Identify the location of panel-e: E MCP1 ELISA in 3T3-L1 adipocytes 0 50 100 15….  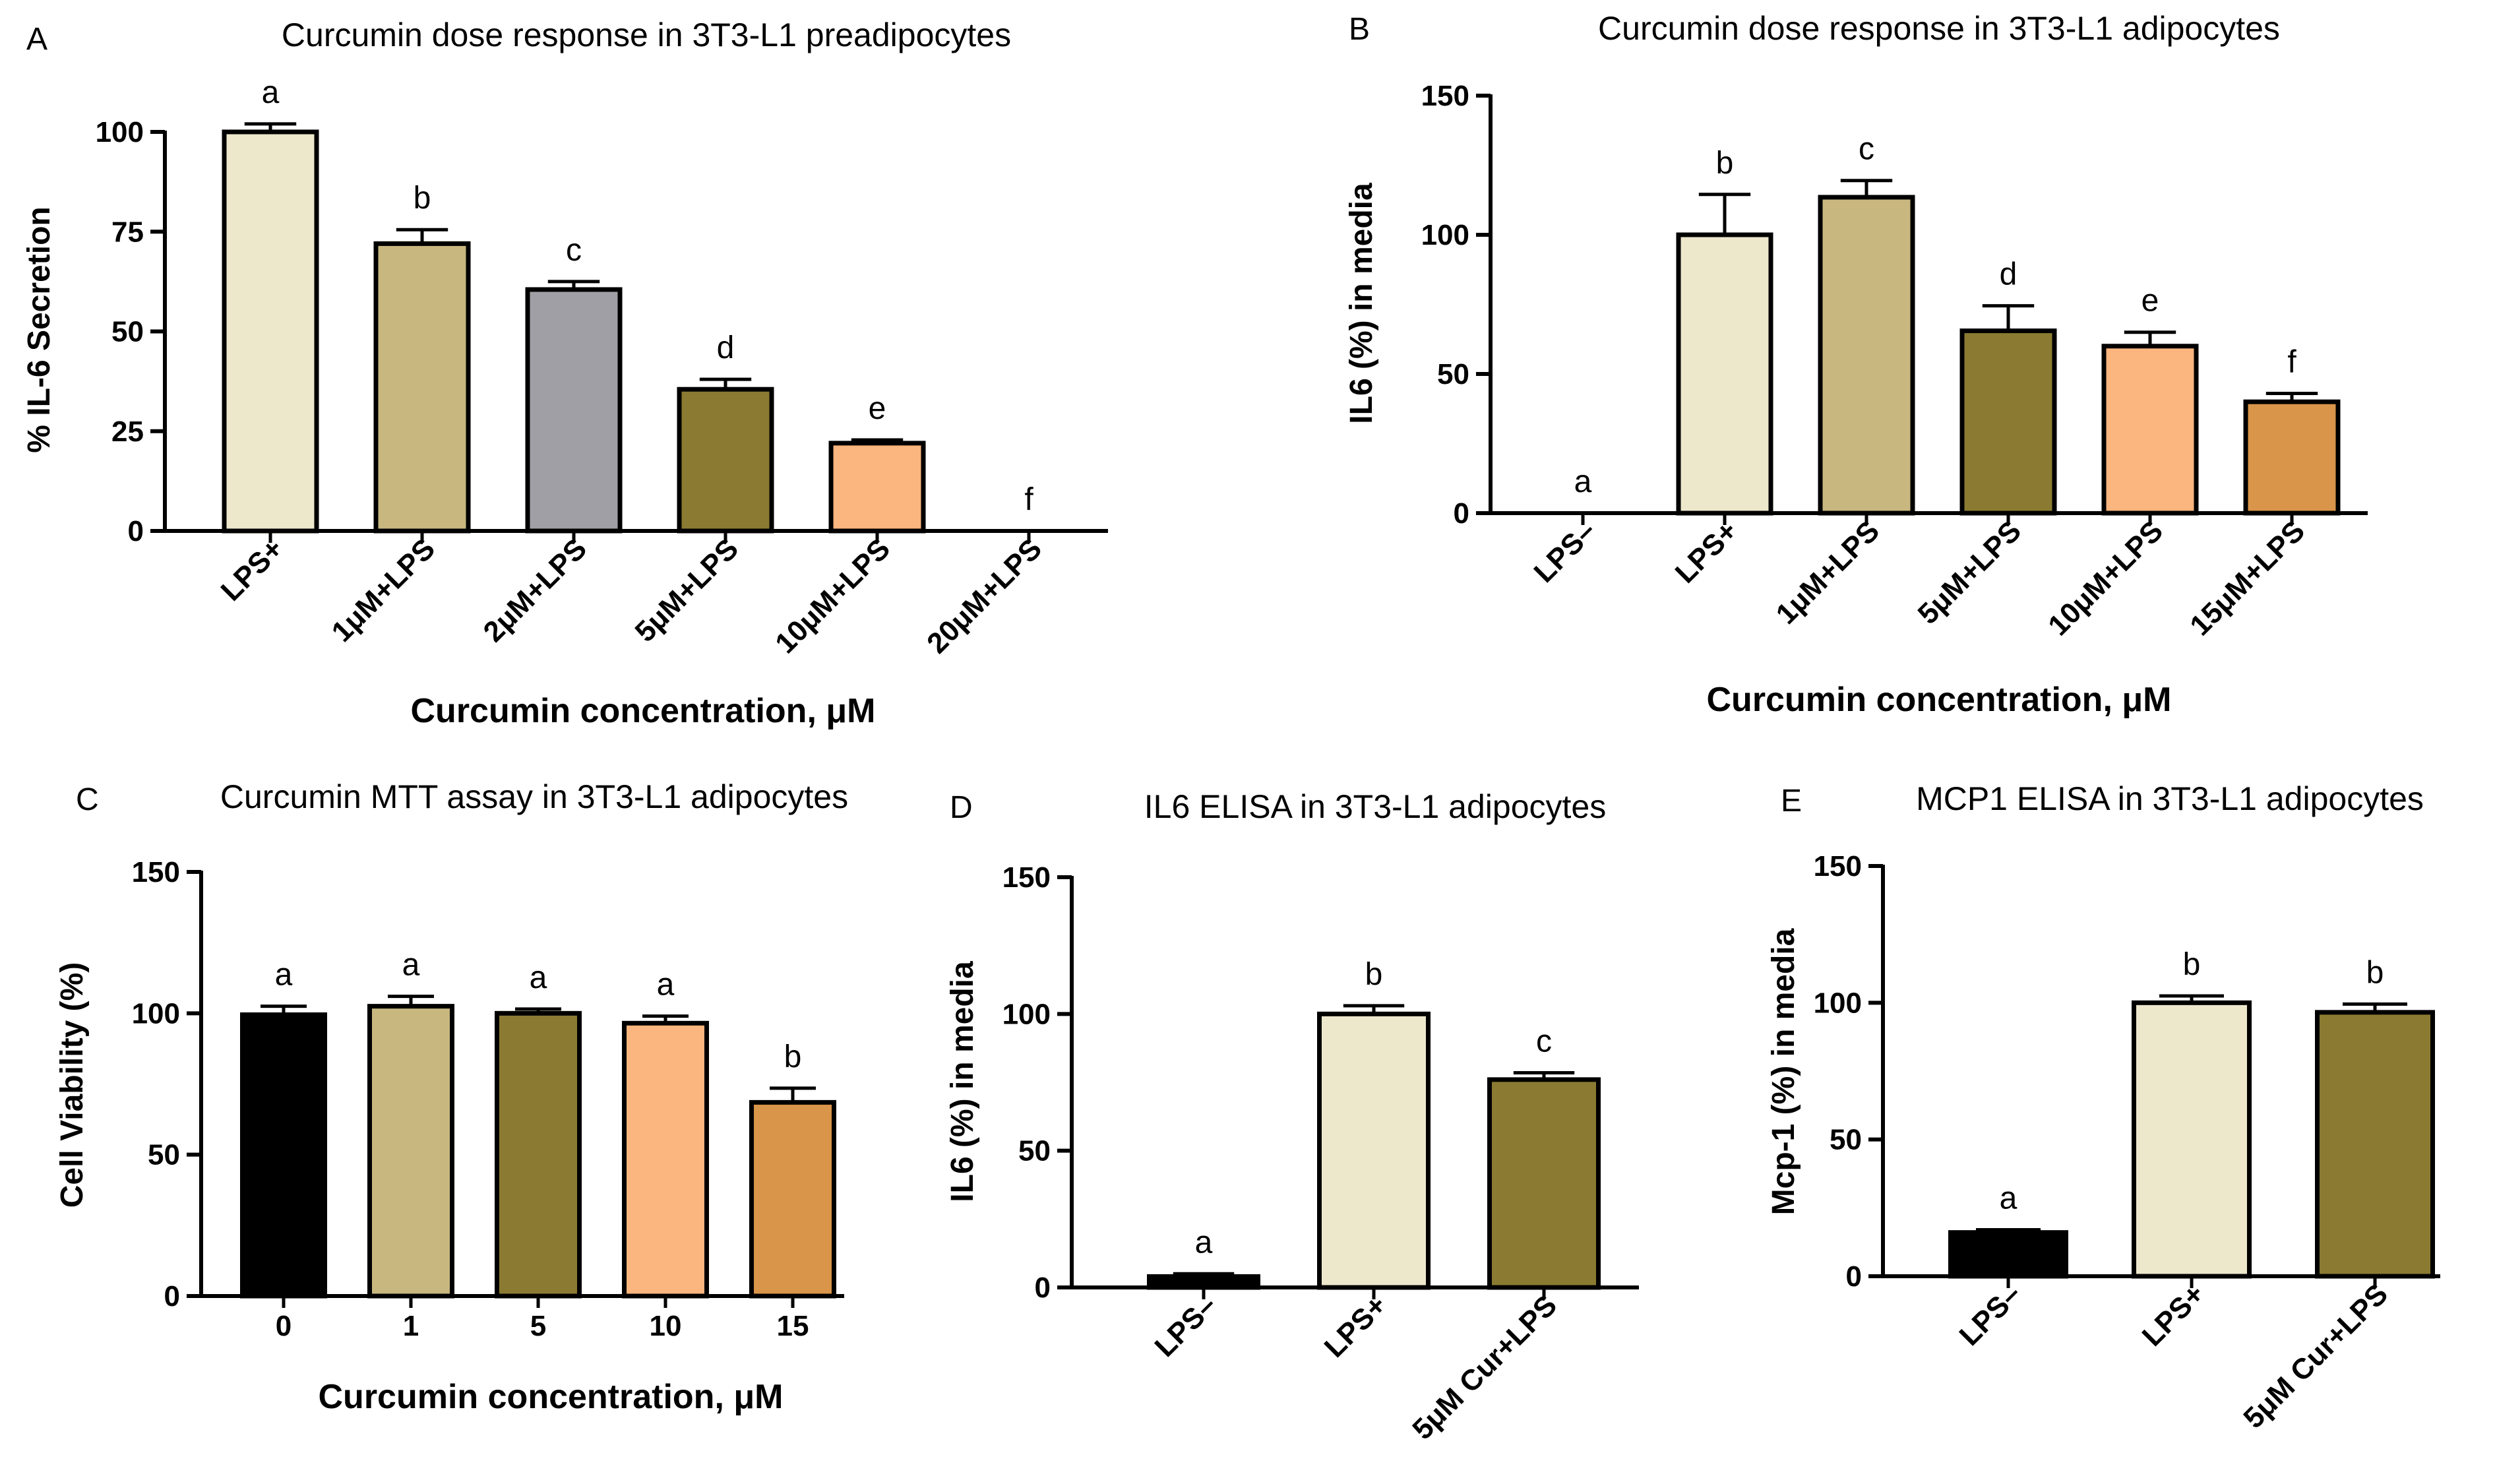
(2103, 1107).